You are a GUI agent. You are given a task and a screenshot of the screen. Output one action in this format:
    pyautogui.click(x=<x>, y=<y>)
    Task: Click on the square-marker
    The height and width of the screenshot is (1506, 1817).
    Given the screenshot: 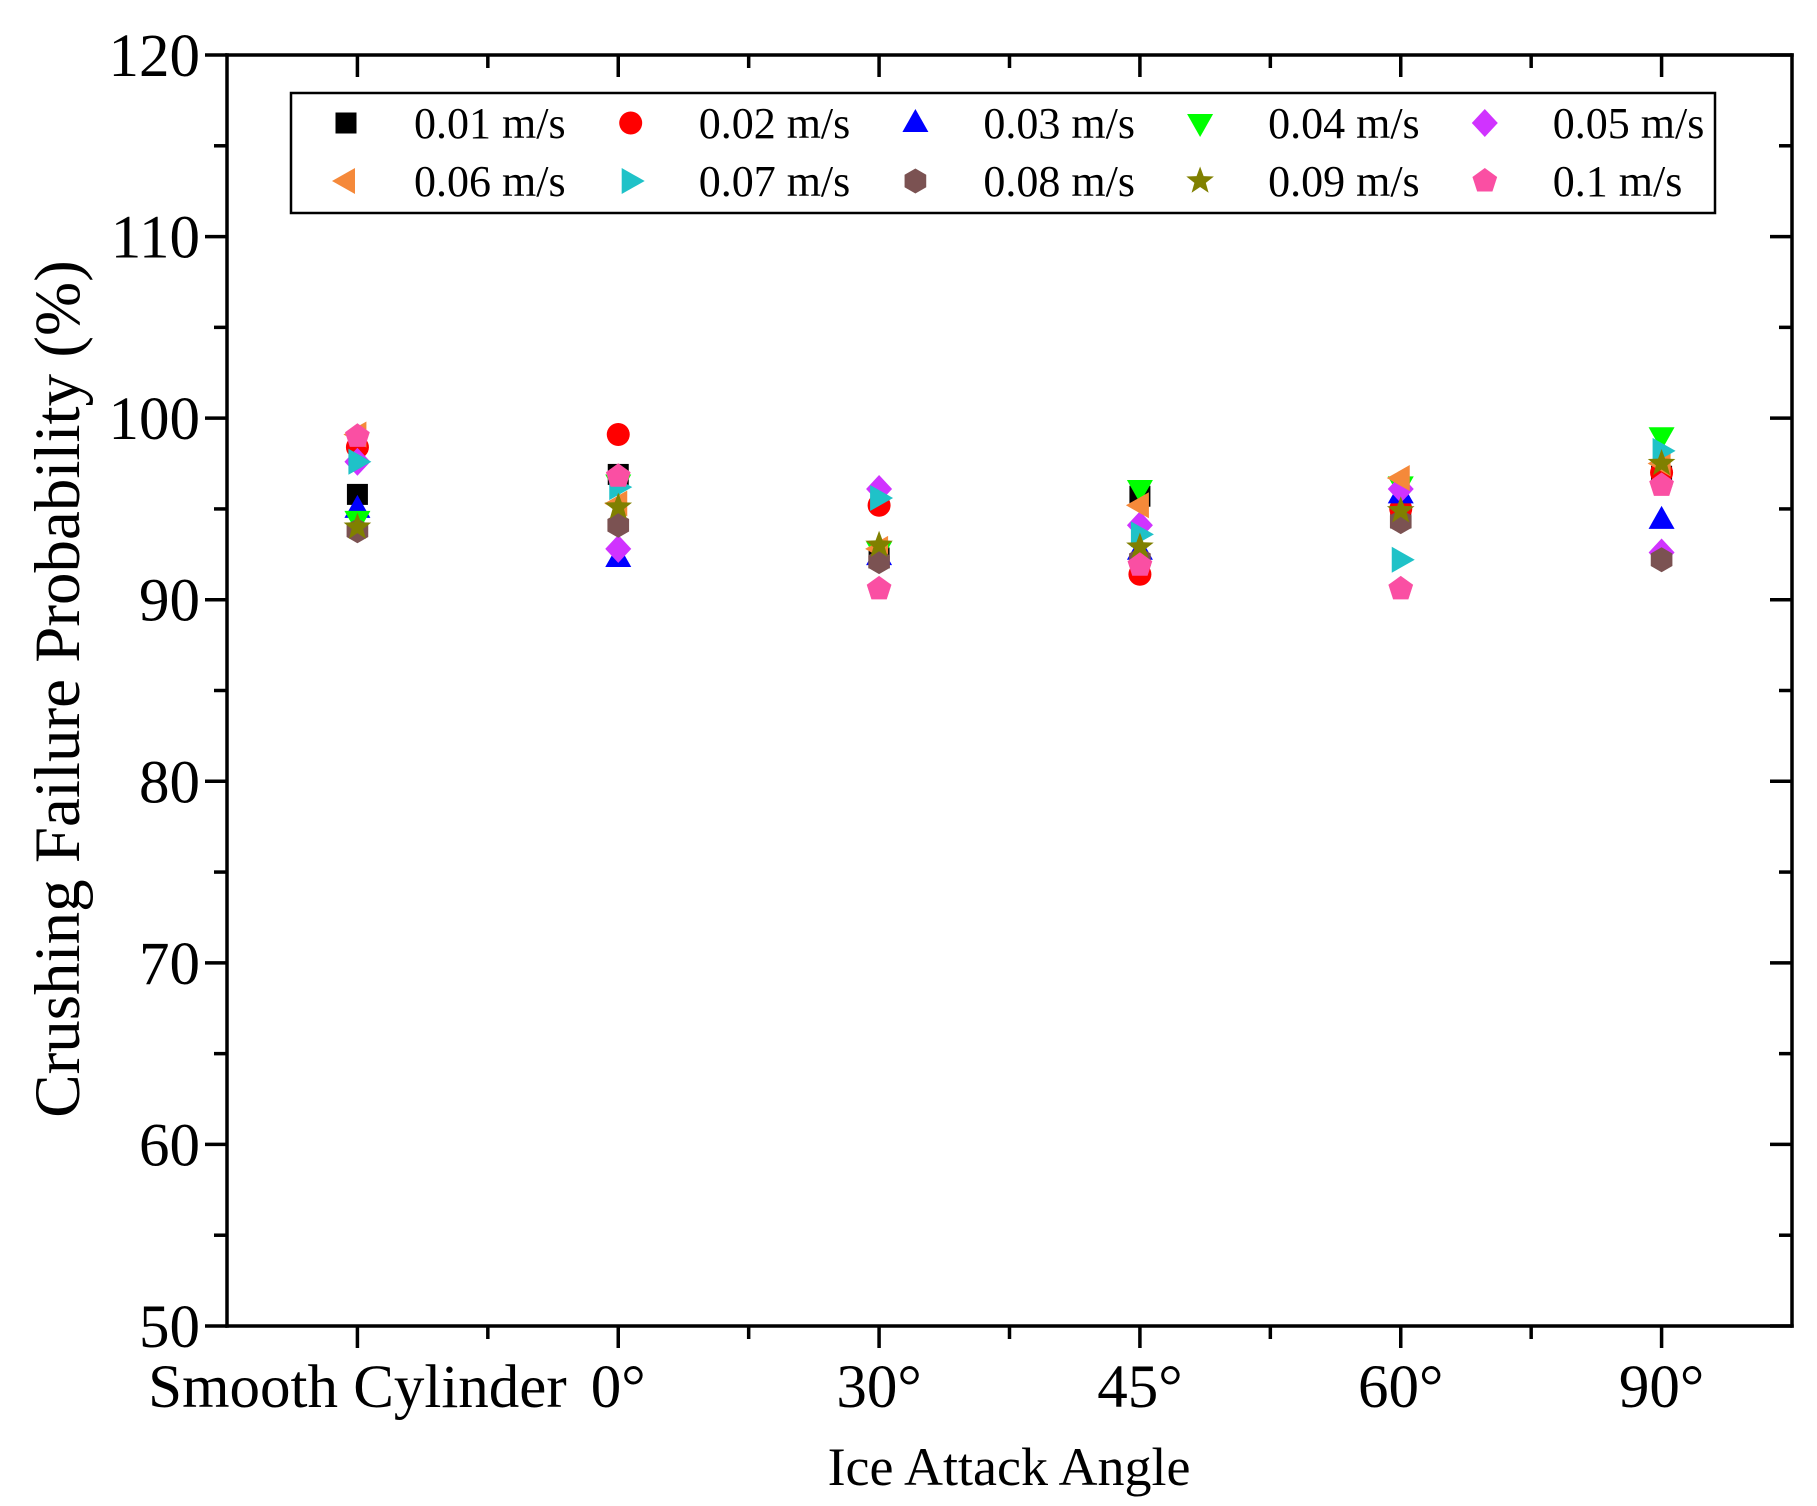 What is the action you would take?
    pyautogui.click(x=357, y=494)
    